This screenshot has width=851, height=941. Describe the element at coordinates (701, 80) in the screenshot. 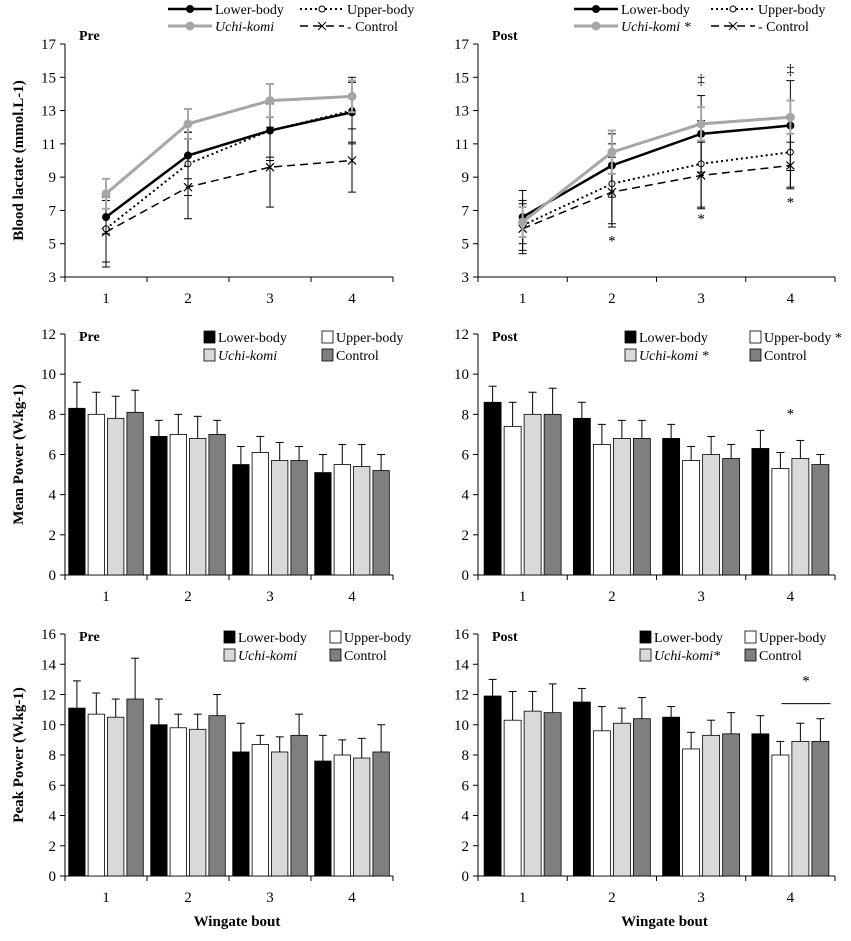

I see `significance-mark: ‡` at that location.